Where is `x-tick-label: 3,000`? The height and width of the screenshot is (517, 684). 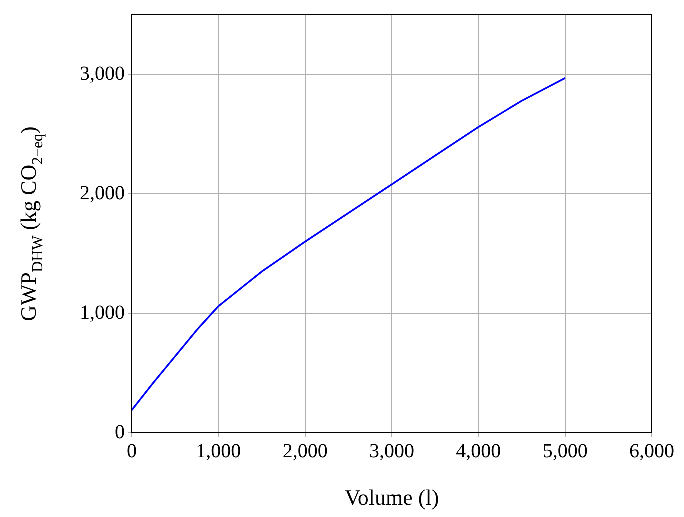 x-tick-label: 3,000 is located at coordinates (392, 451).